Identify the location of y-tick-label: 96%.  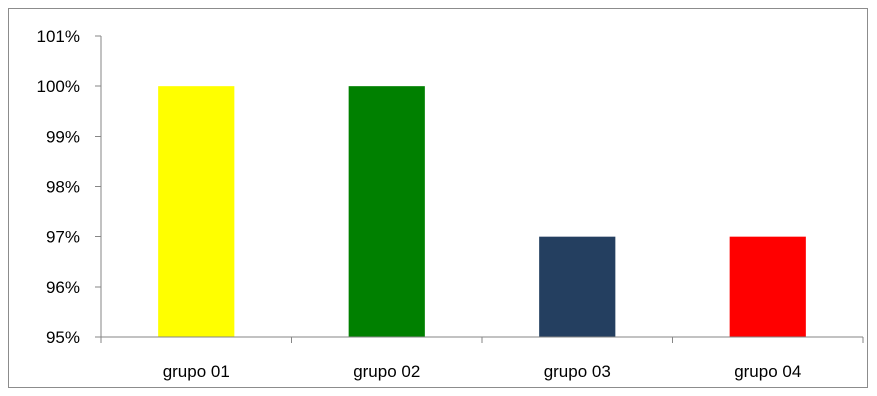
(63, 287).